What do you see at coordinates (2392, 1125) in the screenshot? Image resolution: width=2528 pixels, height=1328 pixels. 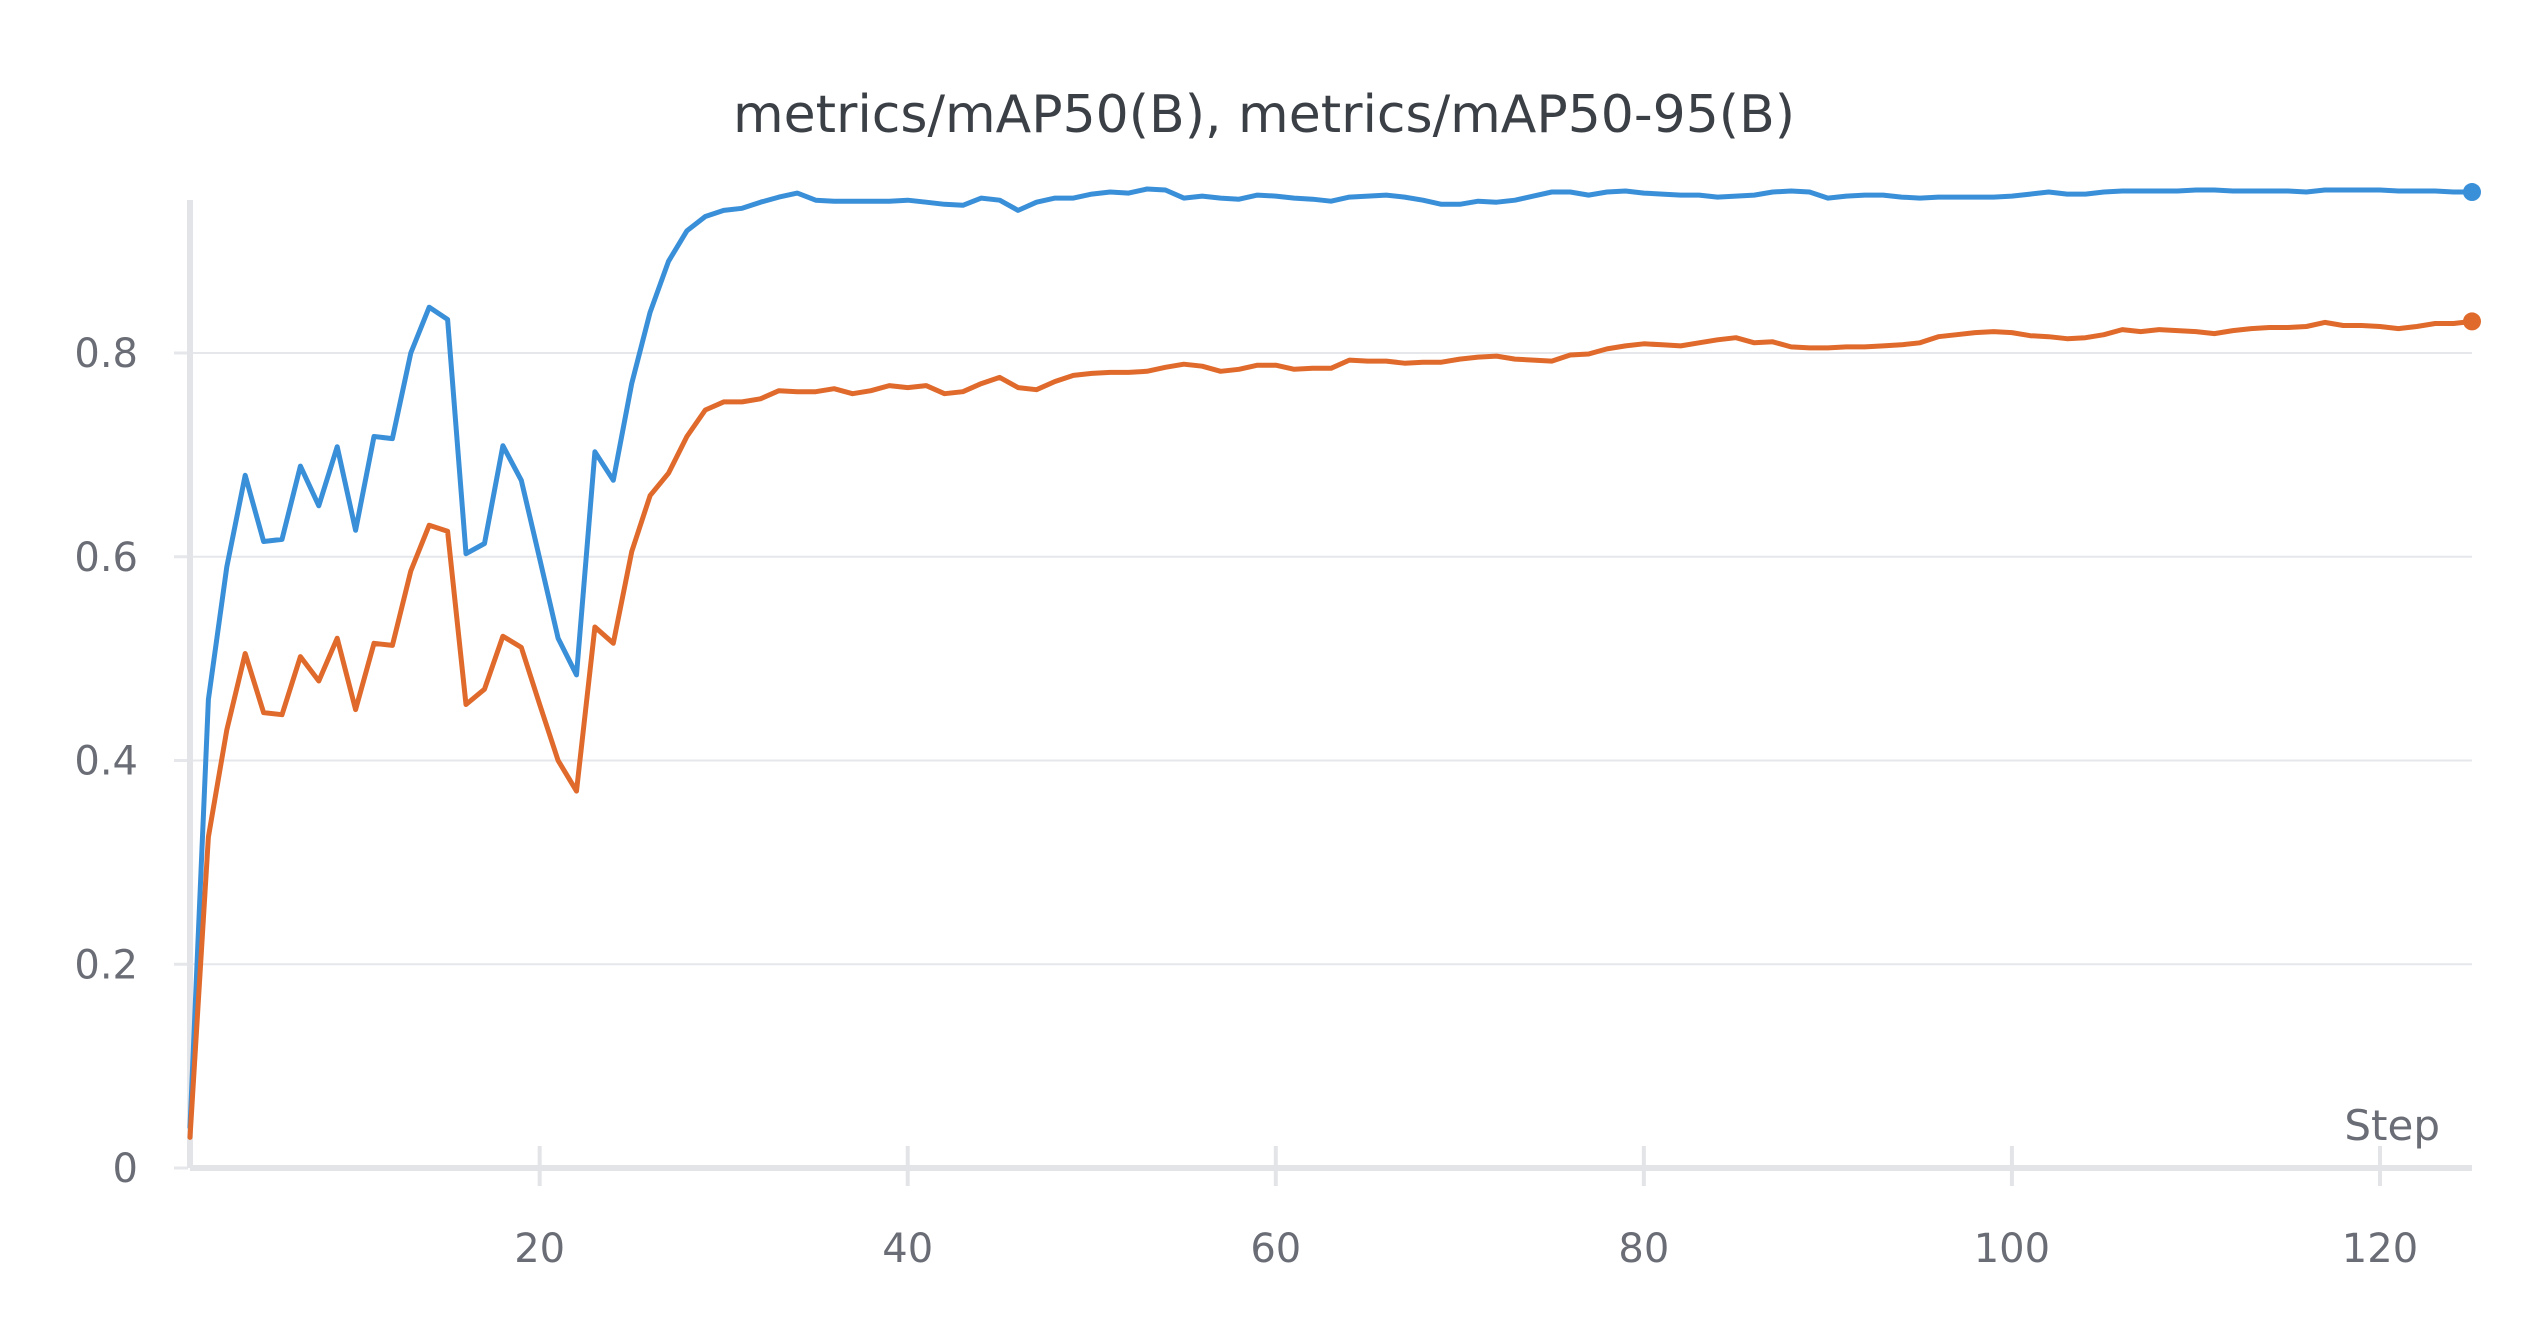 I see `x-axis-label: Step` at bounding box center [2392, 1125].